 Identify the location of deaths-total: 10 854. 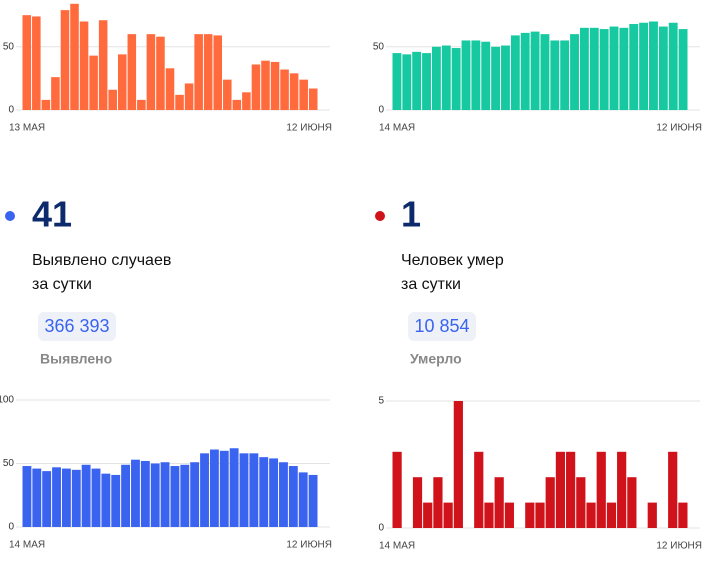
(441, 326).